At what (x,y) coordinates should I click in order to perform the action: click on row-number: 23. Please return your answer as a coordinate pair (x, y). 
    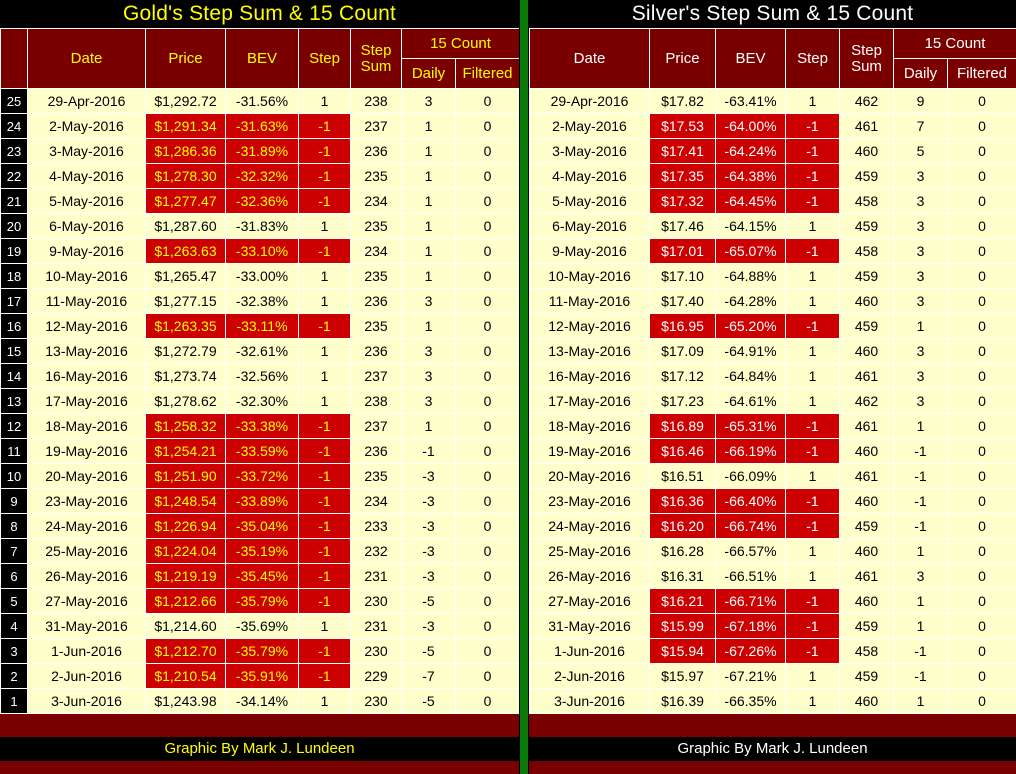
    Looking at the image, I should click on (14, 151).